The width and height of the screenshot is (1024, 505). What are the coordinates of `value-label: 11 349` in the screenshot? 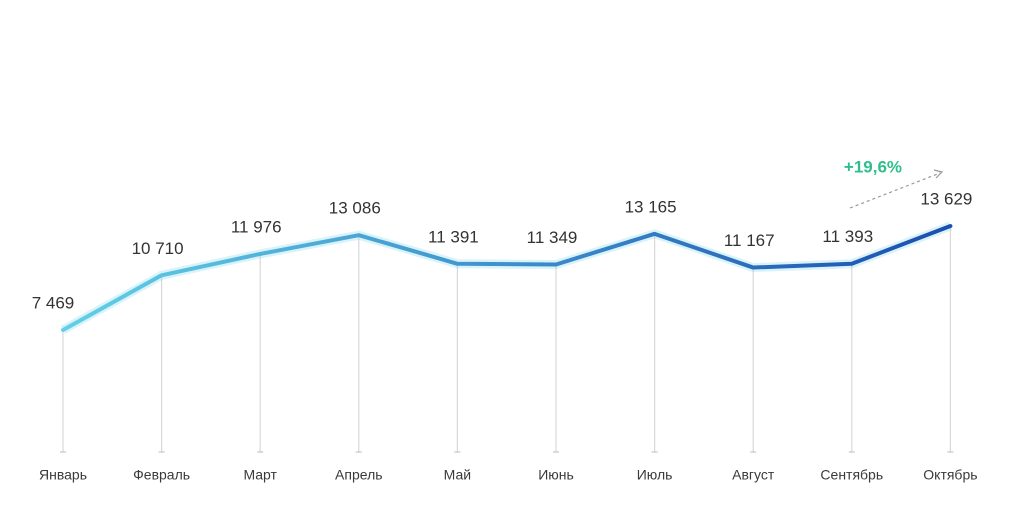 It's located at (552, 237).